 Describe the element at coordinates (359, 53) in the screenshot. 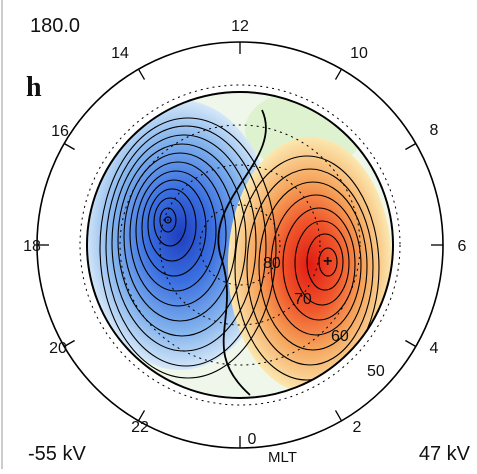

I see `mlt-tick-label: 10` at that location.